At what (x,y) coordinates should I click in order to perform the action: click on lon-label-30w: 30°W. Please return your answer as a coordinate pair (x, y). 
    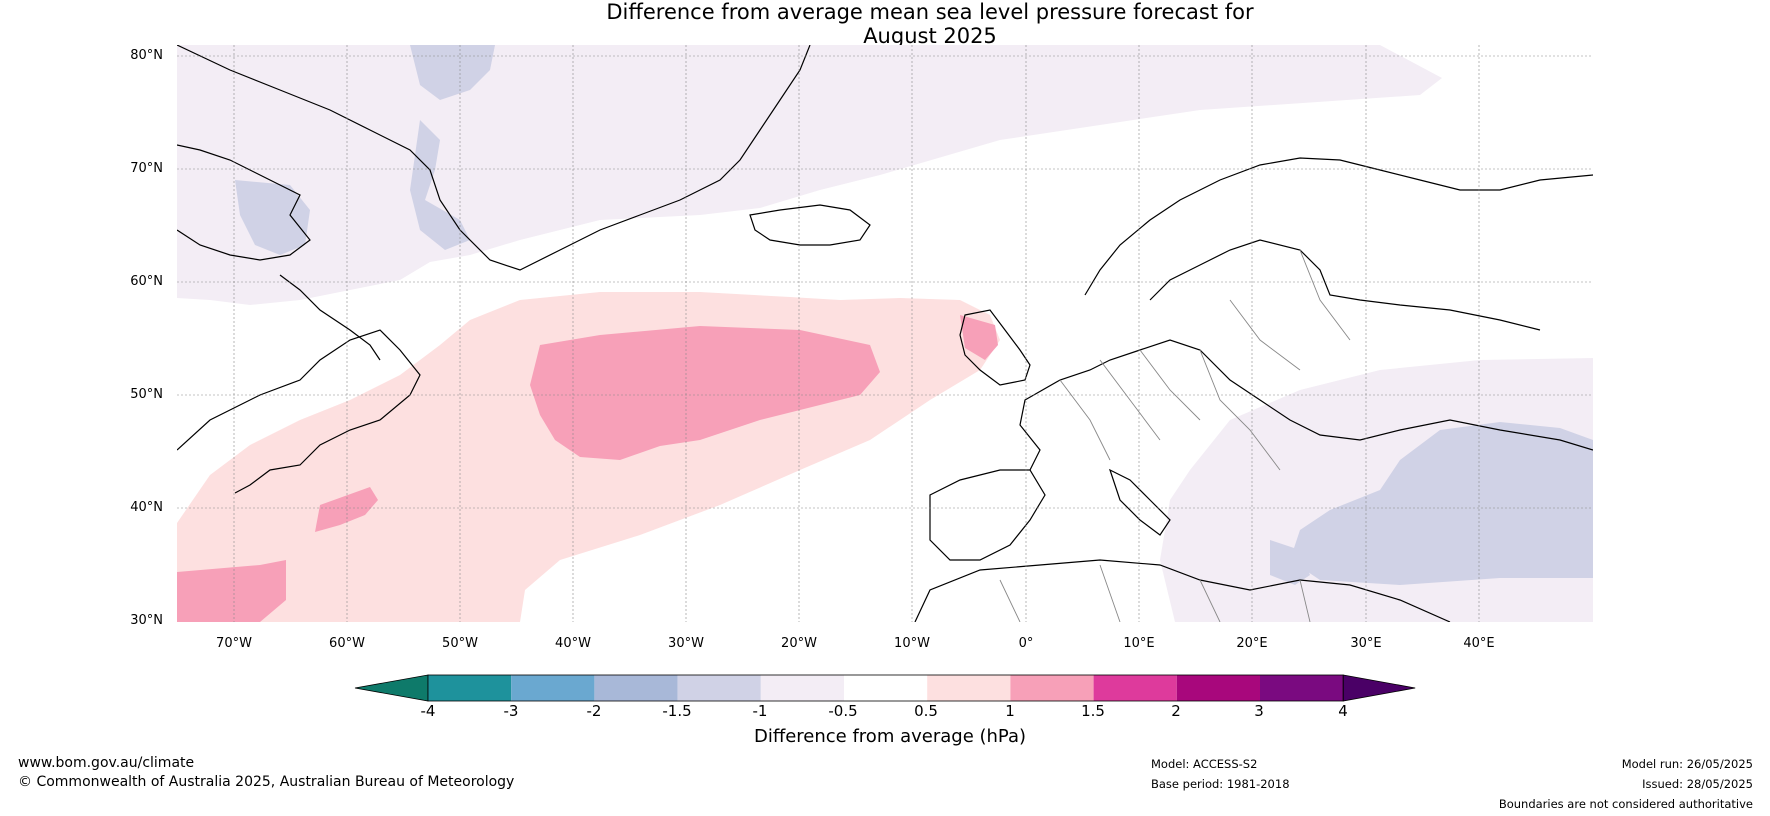
    Looking at the image, I should click on (686, 643).